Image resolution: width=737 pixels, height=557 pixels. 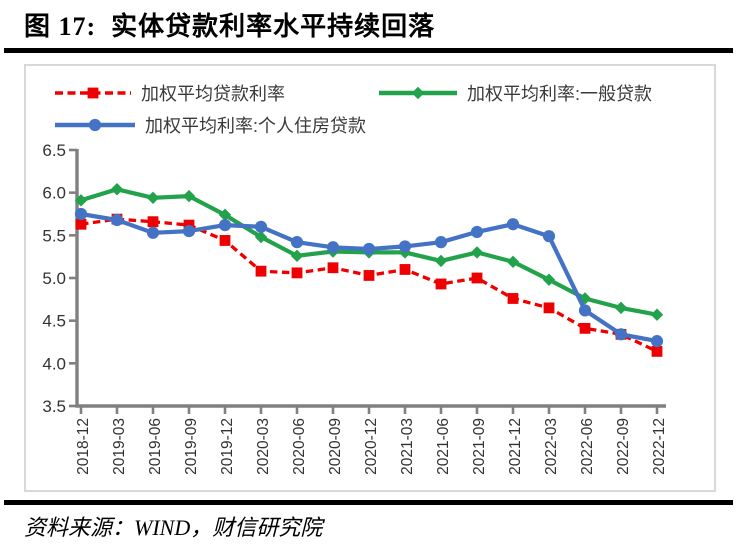 I want to click on source-divider, so click(x=368, y=502).